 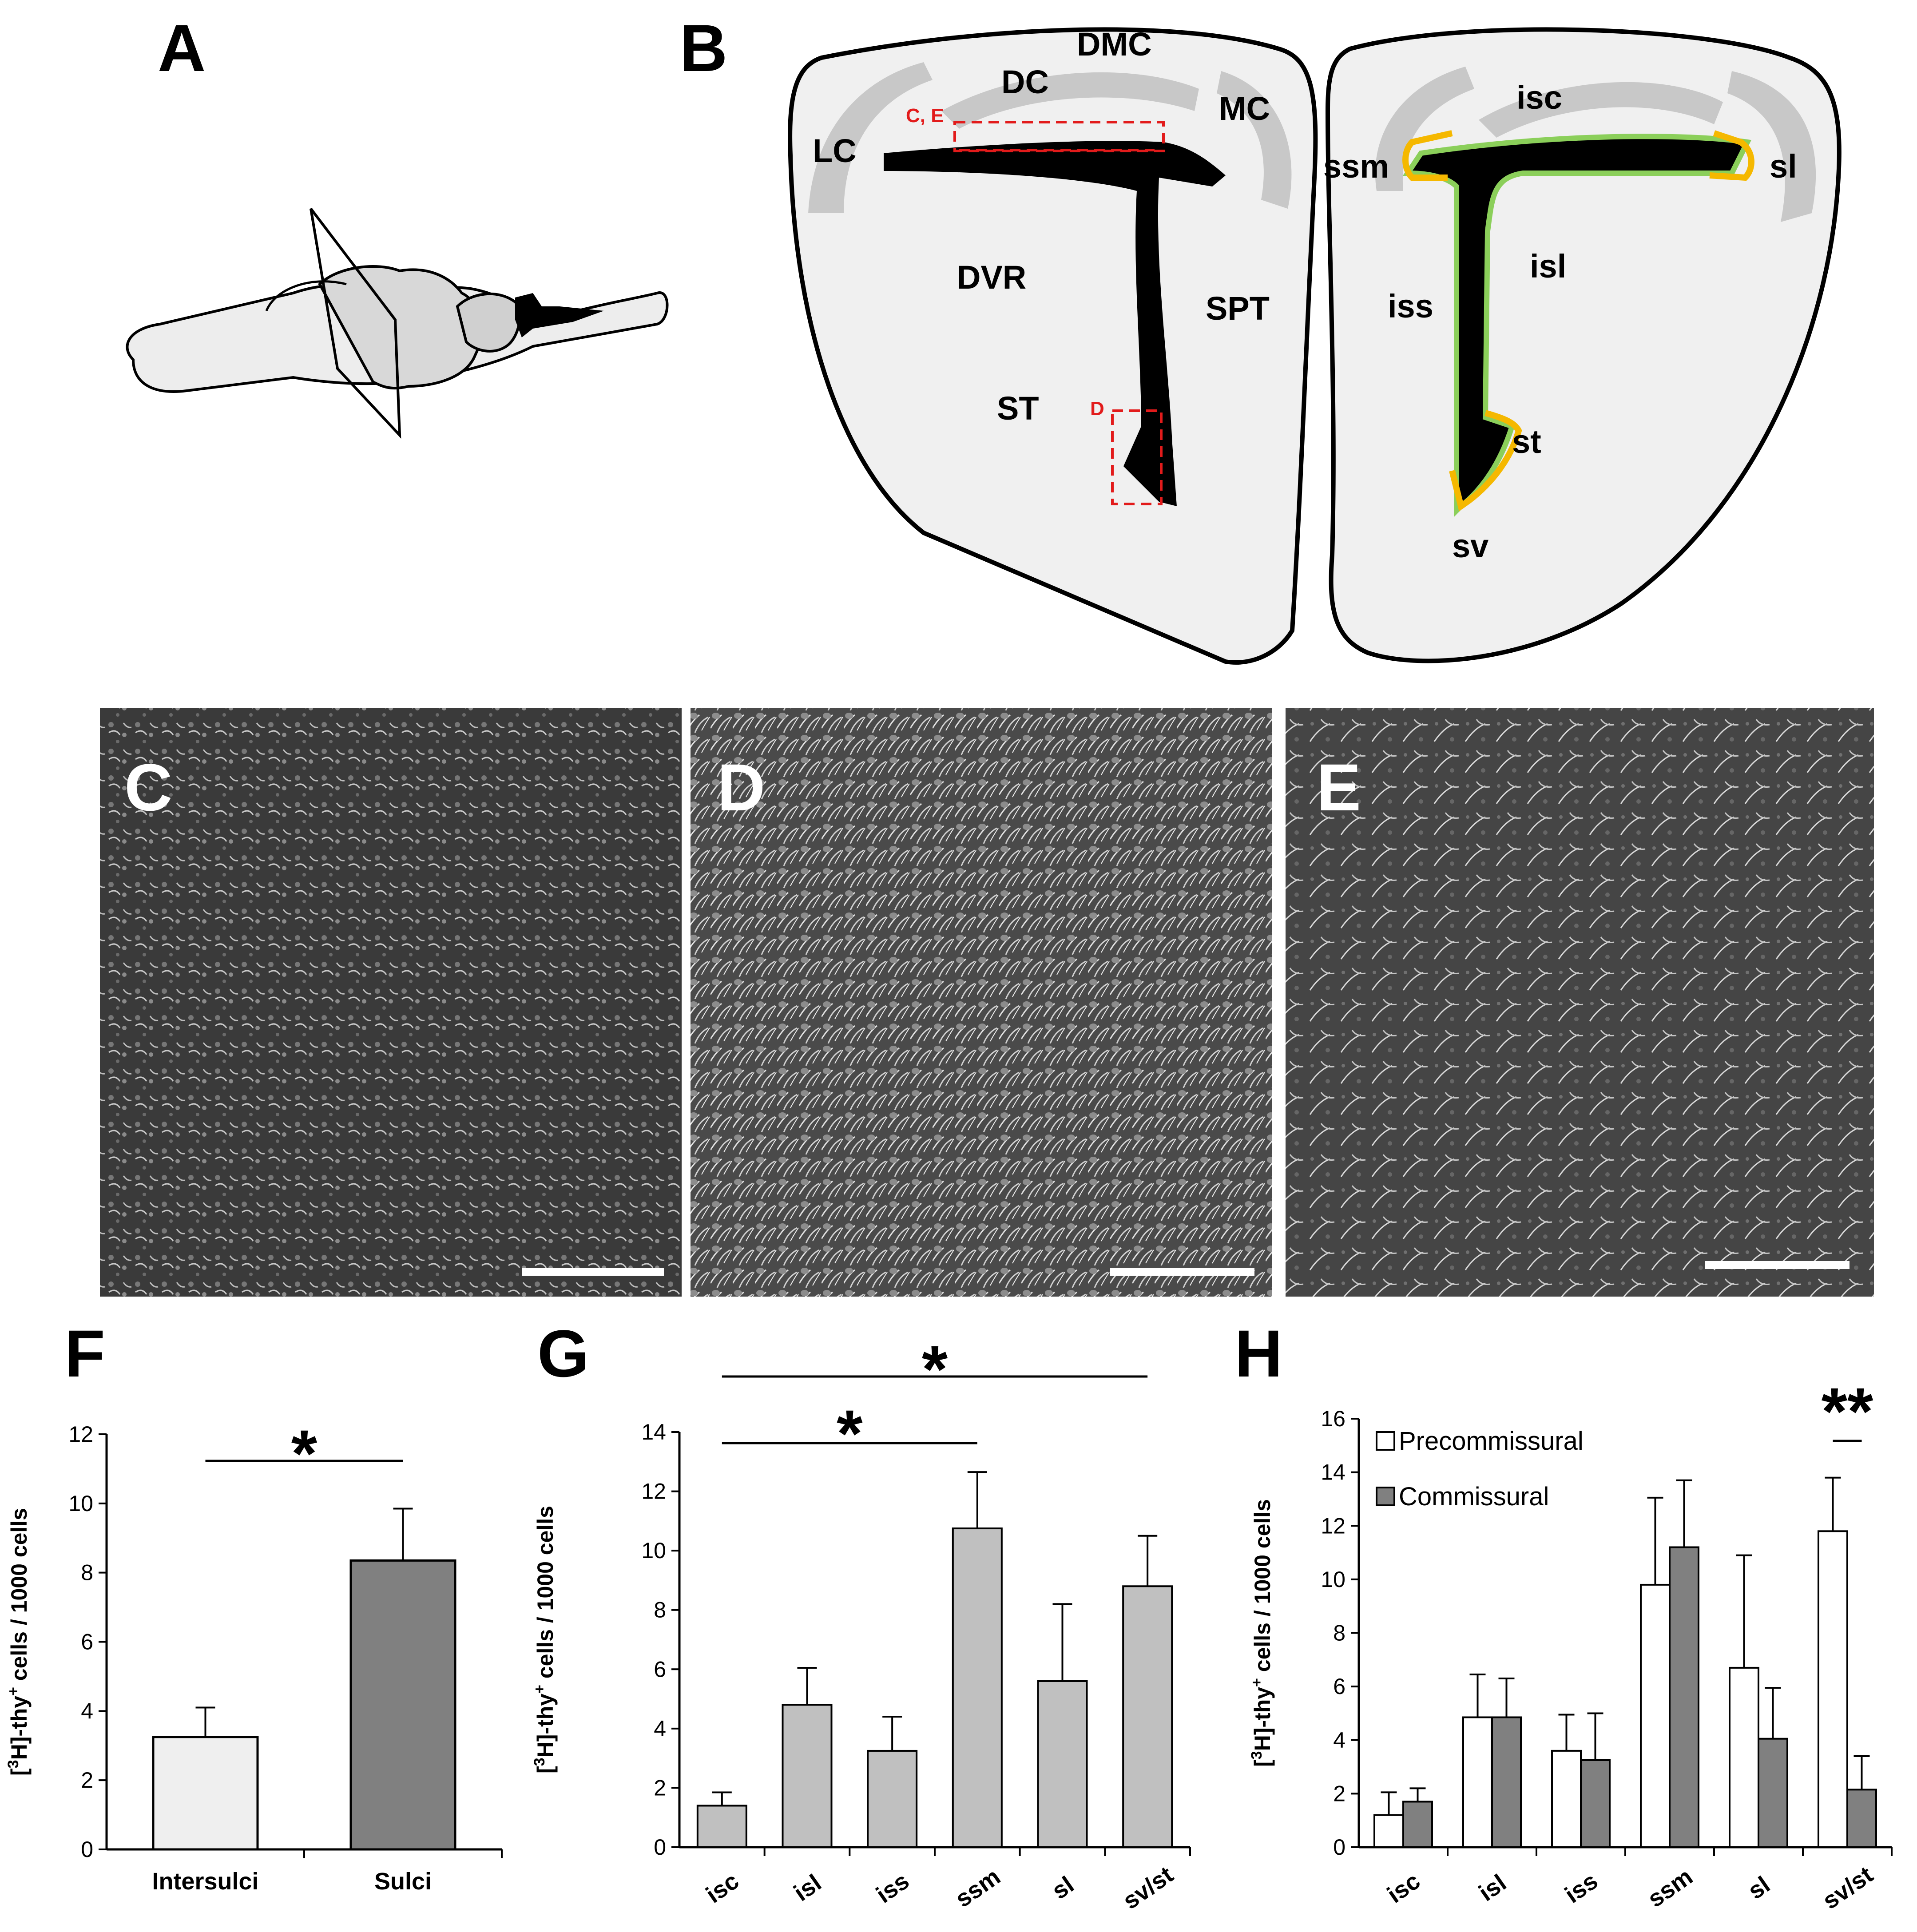 What do you see at coordinates (870, 137) in the screenshot?
I see `cortex-lc` at bounding box center [870, 137].